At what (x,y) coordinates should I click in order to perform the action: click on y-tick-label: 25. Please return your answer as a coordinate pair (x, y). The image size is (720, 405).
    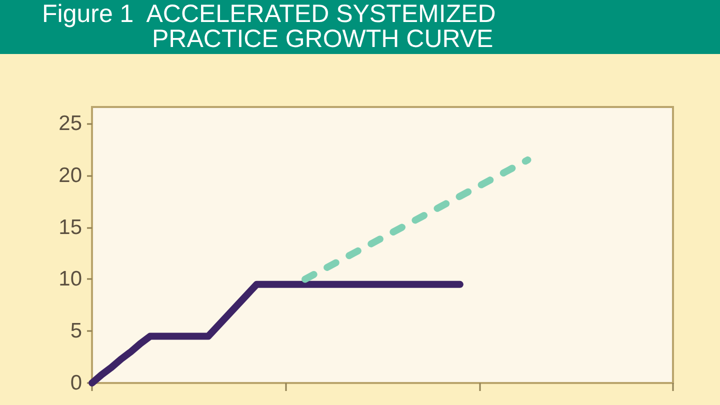
    Looking at the image, I should click on (70, 124).